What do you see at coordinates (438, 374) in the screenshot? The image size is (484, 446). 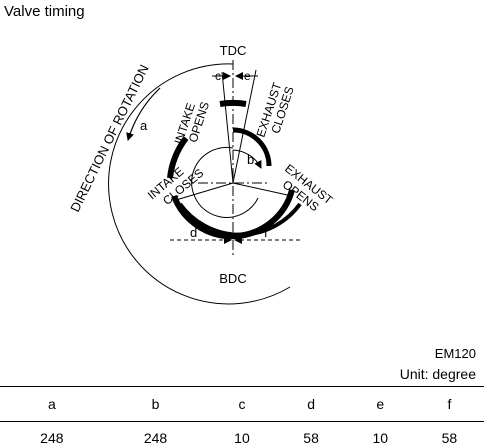 I see `unit-label: Unit: degree` at bounding box center [438, 374].